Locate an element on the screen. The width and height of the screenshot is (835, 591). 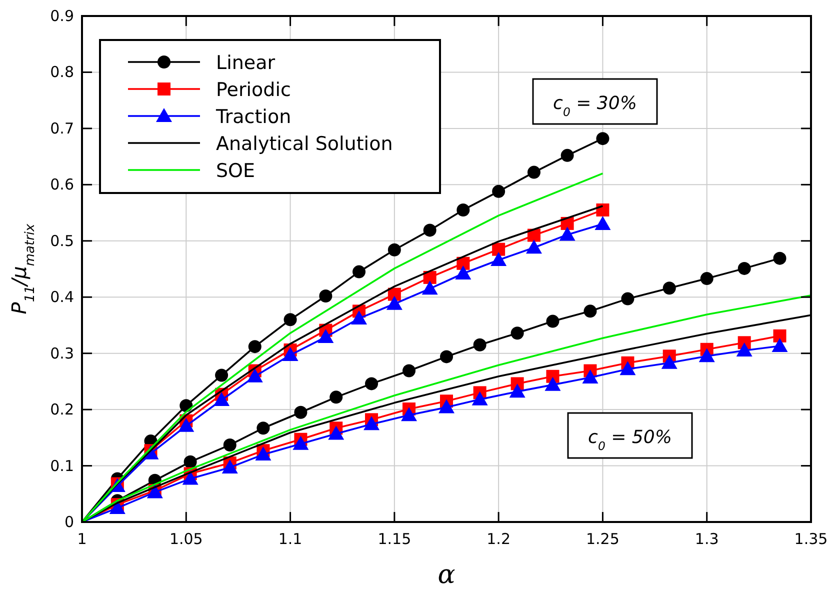
y-tick-label: 0.4 is located at coordinates (62, 297).